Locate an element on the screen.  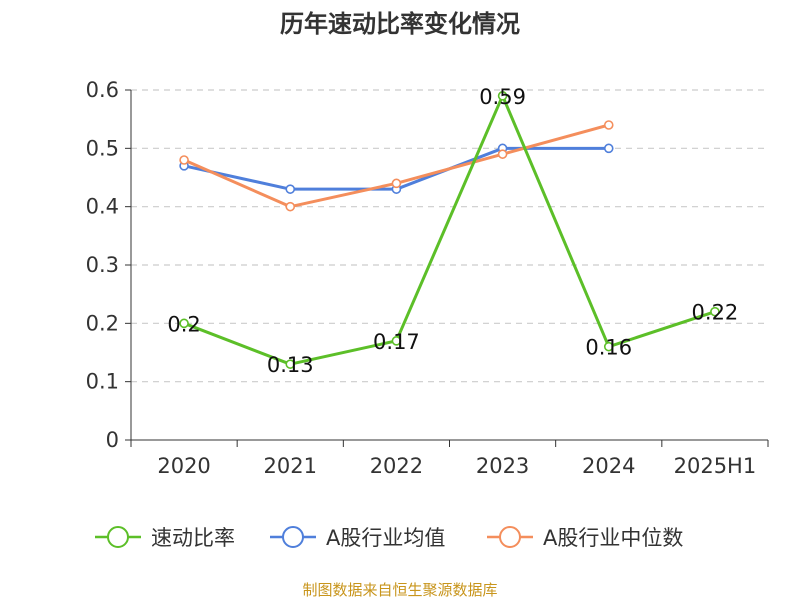
y-tick-label: 0.4 is located at coordinates (102, 207).